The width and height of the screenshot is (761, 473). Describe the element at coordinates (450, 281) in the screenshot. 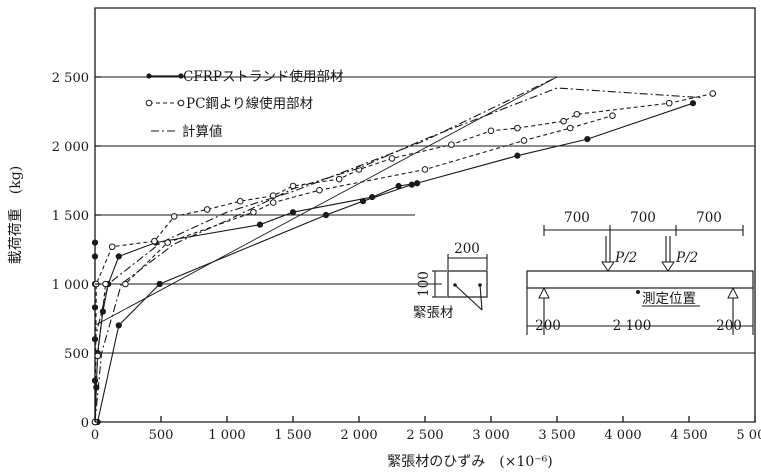

I see `cross-section-inset: 200 100 緊張材` at that location.